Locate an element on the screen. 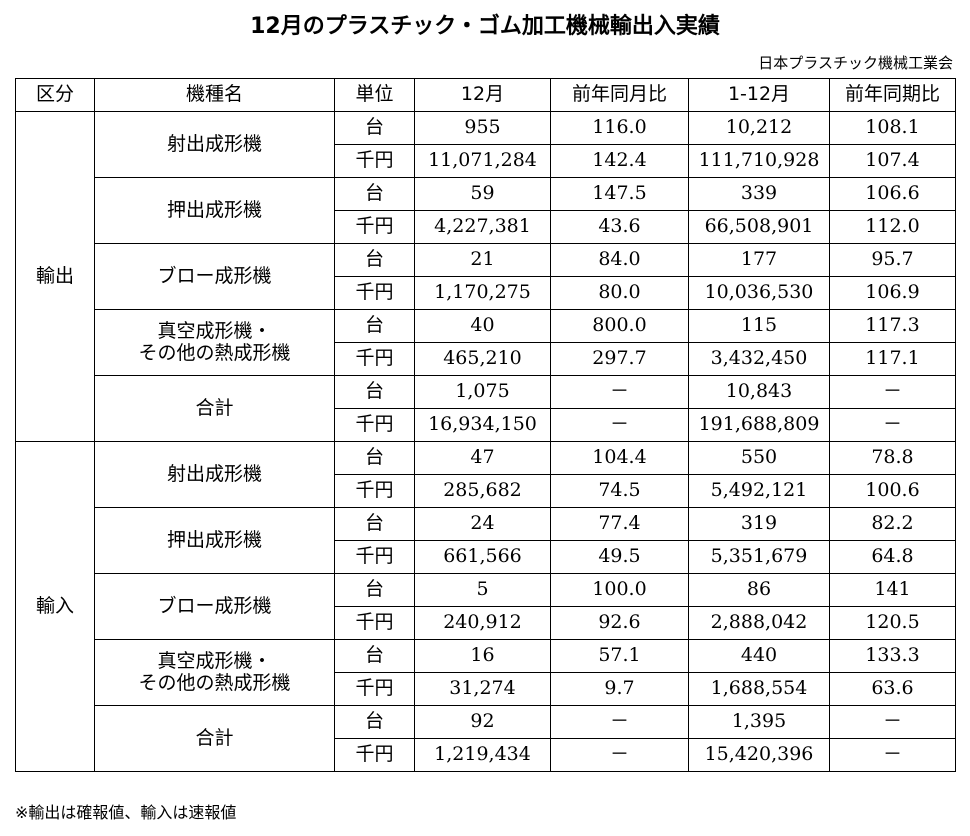 The width and height of the screenshot is (970, 836). ytd-yoy-cell: 141 is located at coordinates (892, 590).